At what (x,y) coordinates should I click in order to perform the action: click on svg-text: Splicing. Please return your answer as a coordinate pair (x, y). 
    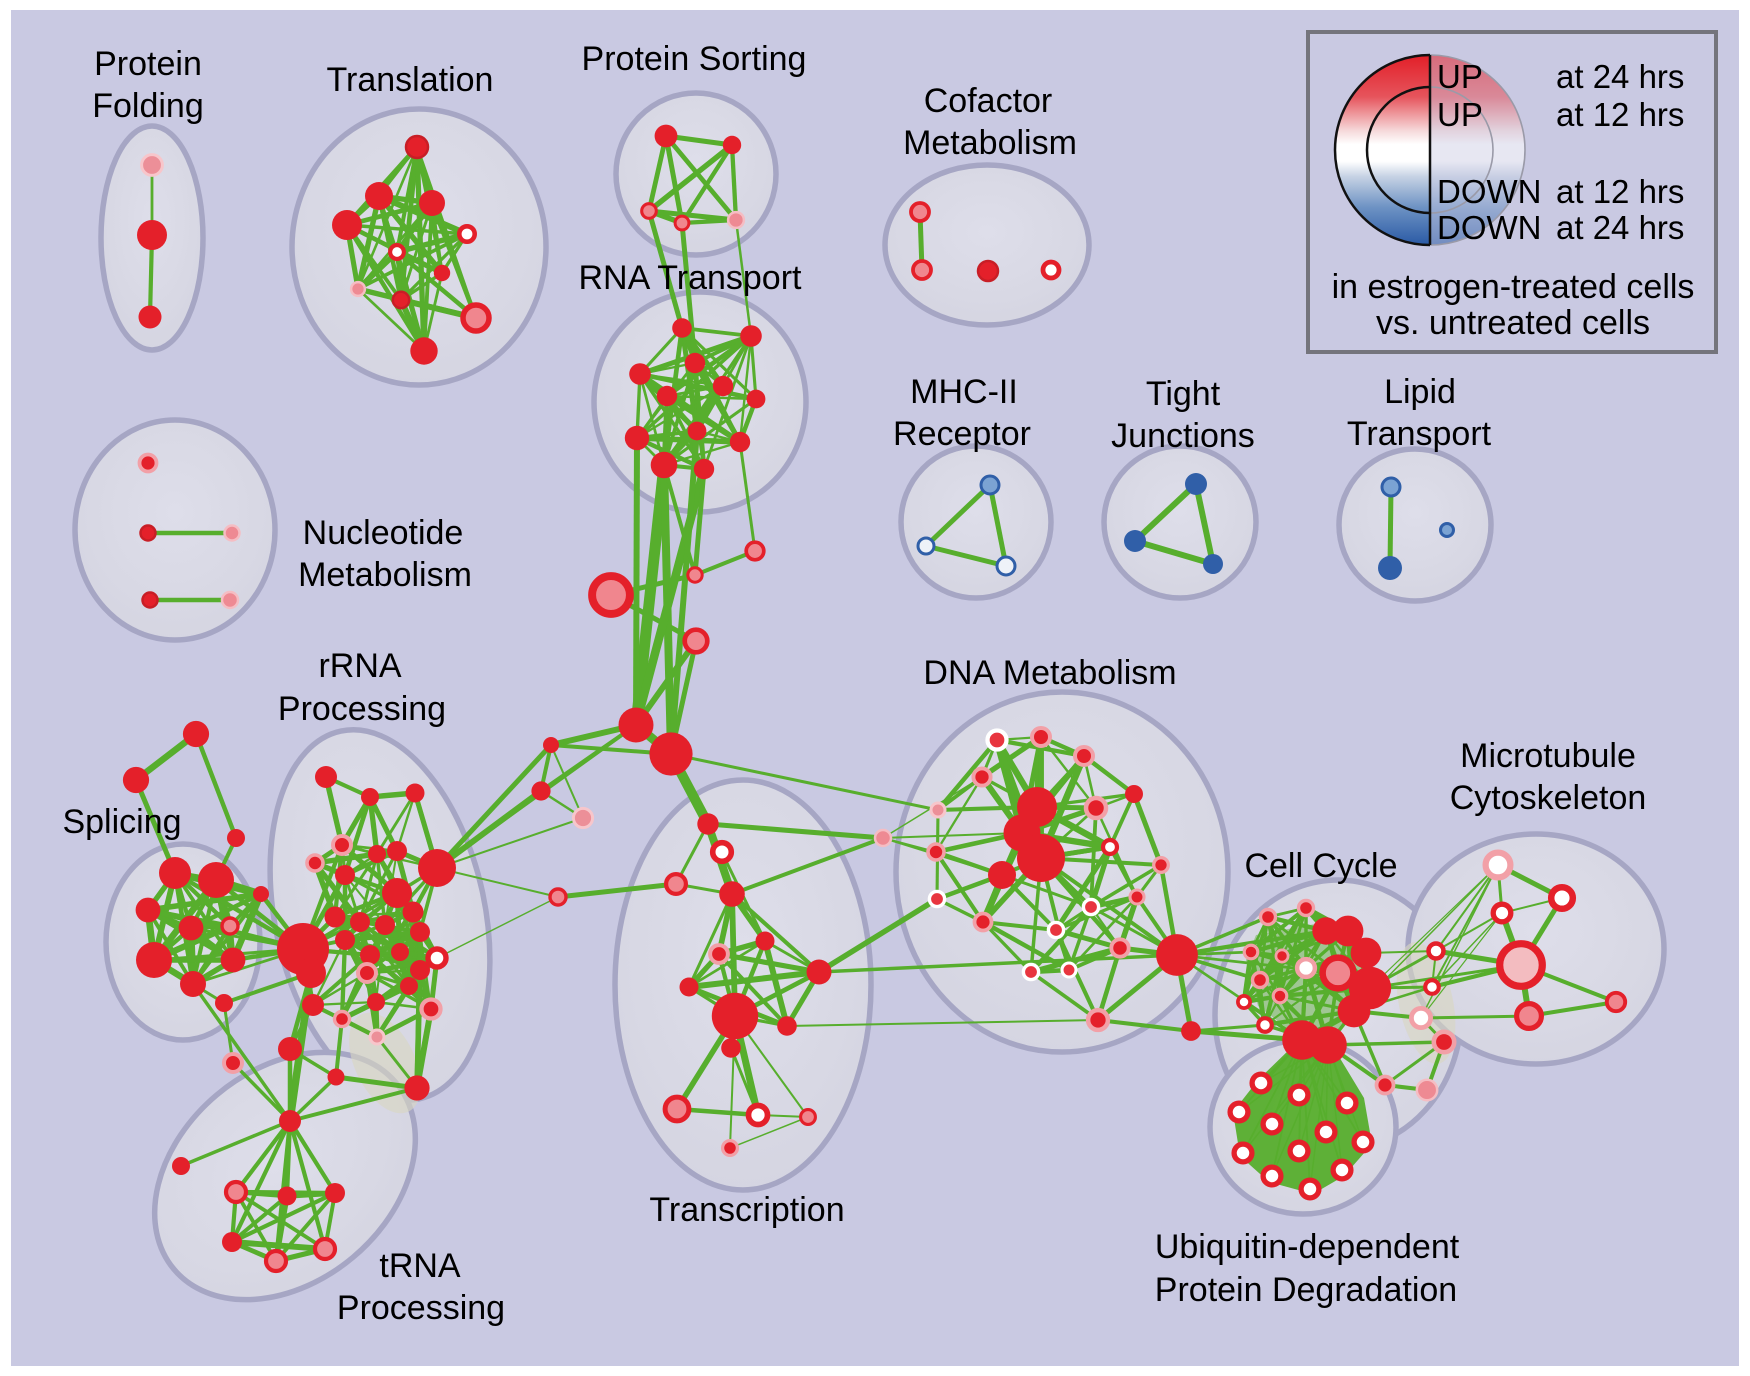
    Looking at the image, I should click on (121, 822).